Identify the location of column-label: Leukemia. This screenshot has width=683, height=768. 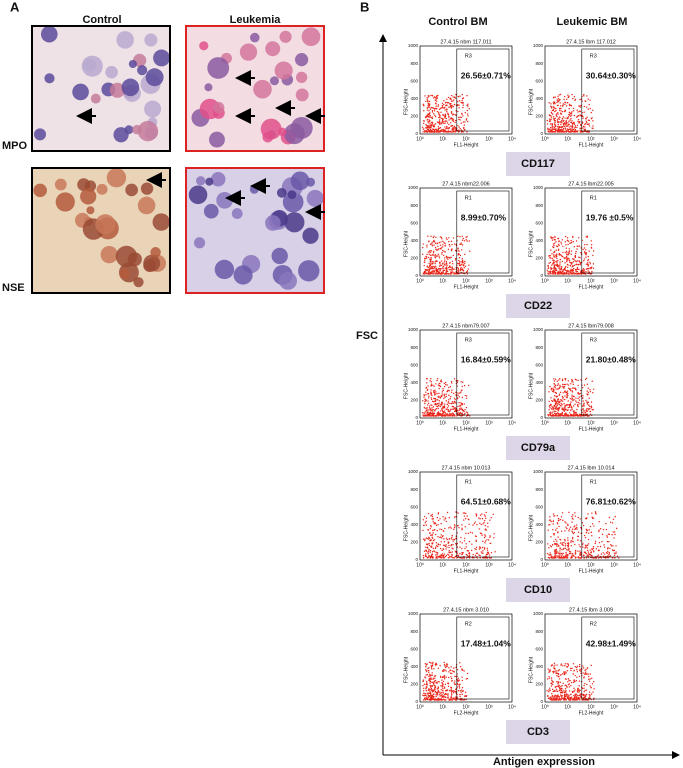
(256, 20).